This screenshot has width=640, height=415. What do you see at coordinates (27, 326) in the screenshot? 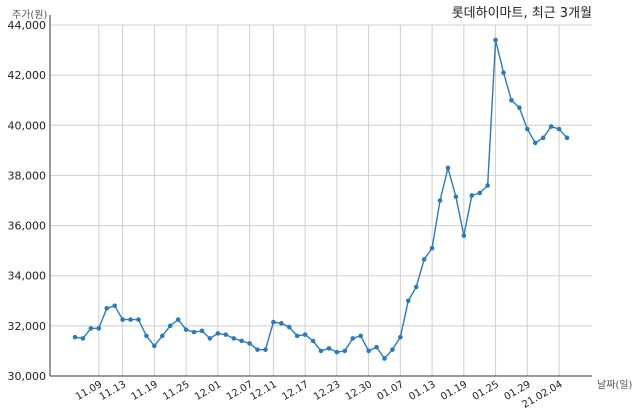
I see `y-tick-label: 32,000` at bounding box center [27, 326].